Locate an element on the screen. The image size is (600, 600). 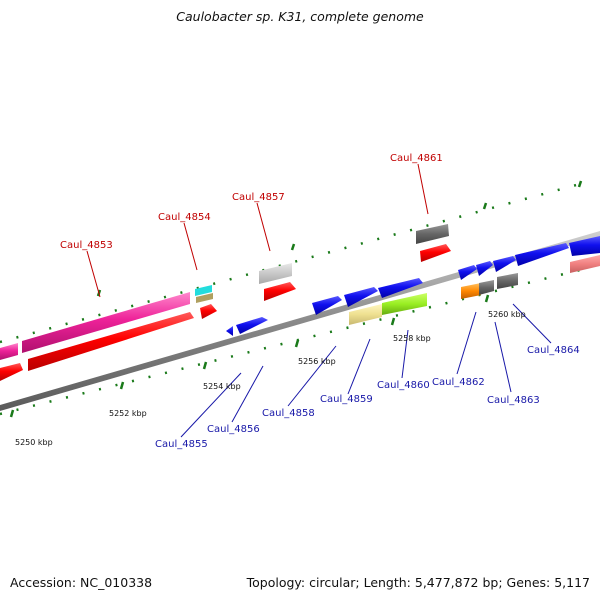
gene-blue-d is located at coordinates (542, 254).